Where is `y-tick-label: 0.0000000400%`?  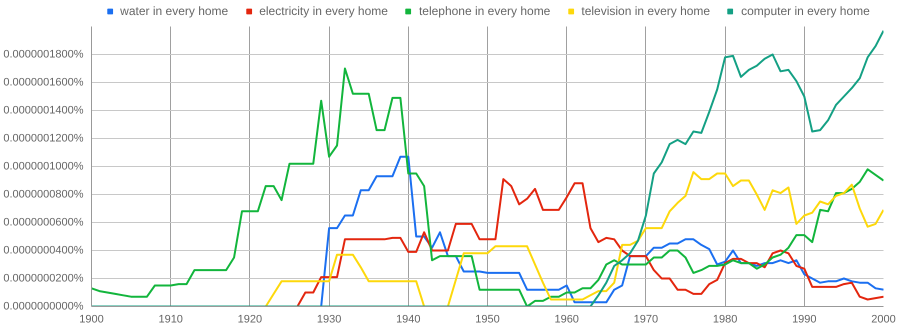
y-tick-label: 0.0000000400% is located at coordinates (43, 250).